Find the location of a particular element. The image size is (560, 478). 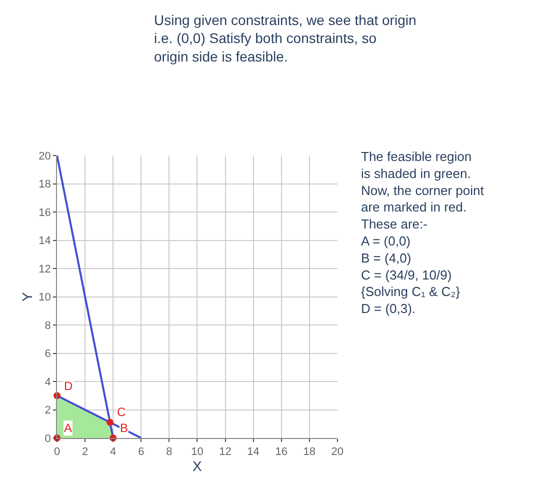

x-tick-label: 12 is located at coordinates (225, 452).